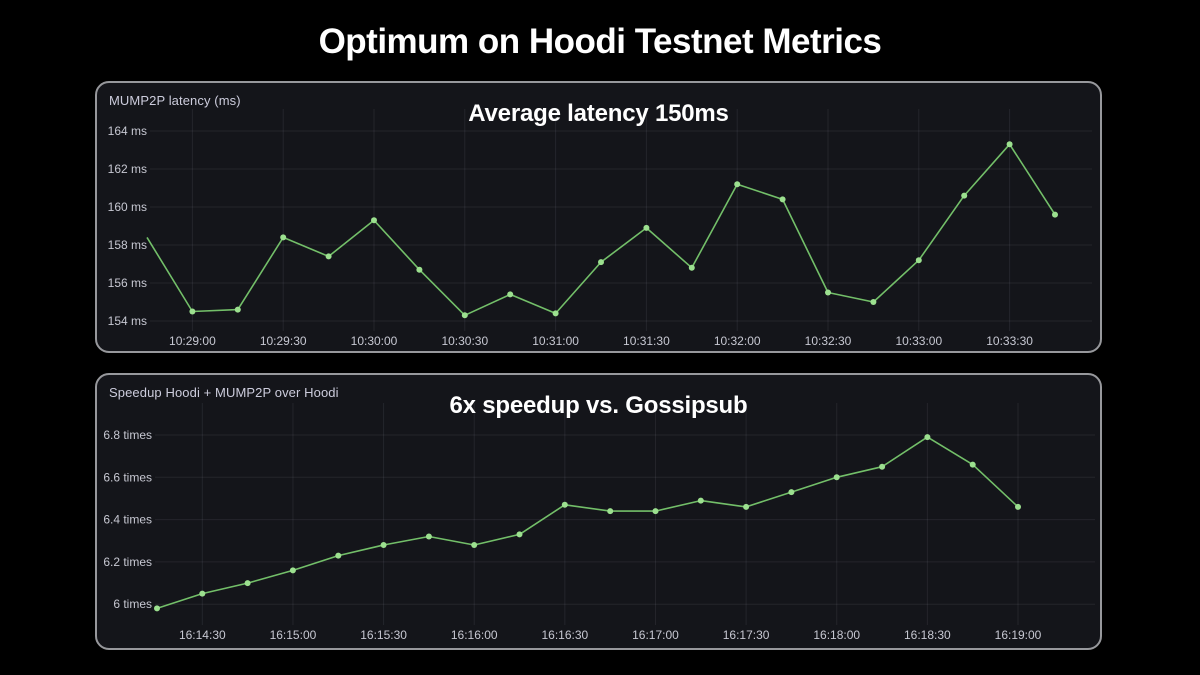 This screenshot has width=1200, height=675. I want to click on x-axis-tick-label: 16:17:30, so click(746, 635).